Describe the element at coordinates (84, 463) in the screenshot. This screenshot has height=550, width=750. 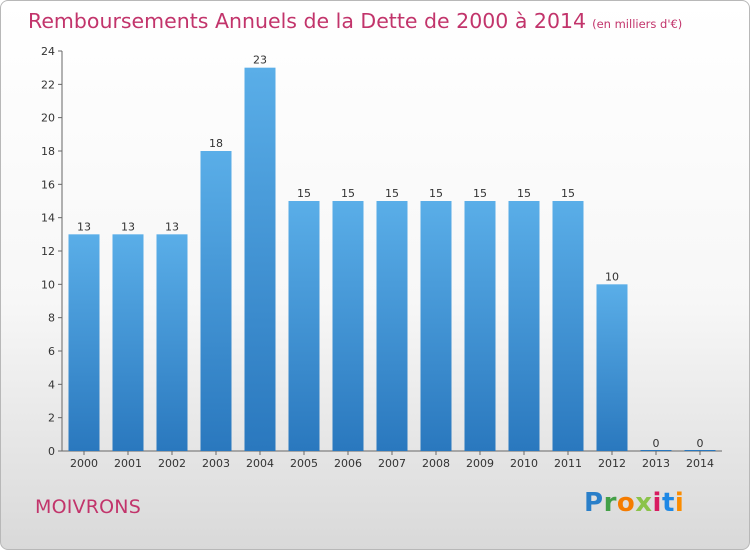
I see `x-tick-label: 2000` at that location.